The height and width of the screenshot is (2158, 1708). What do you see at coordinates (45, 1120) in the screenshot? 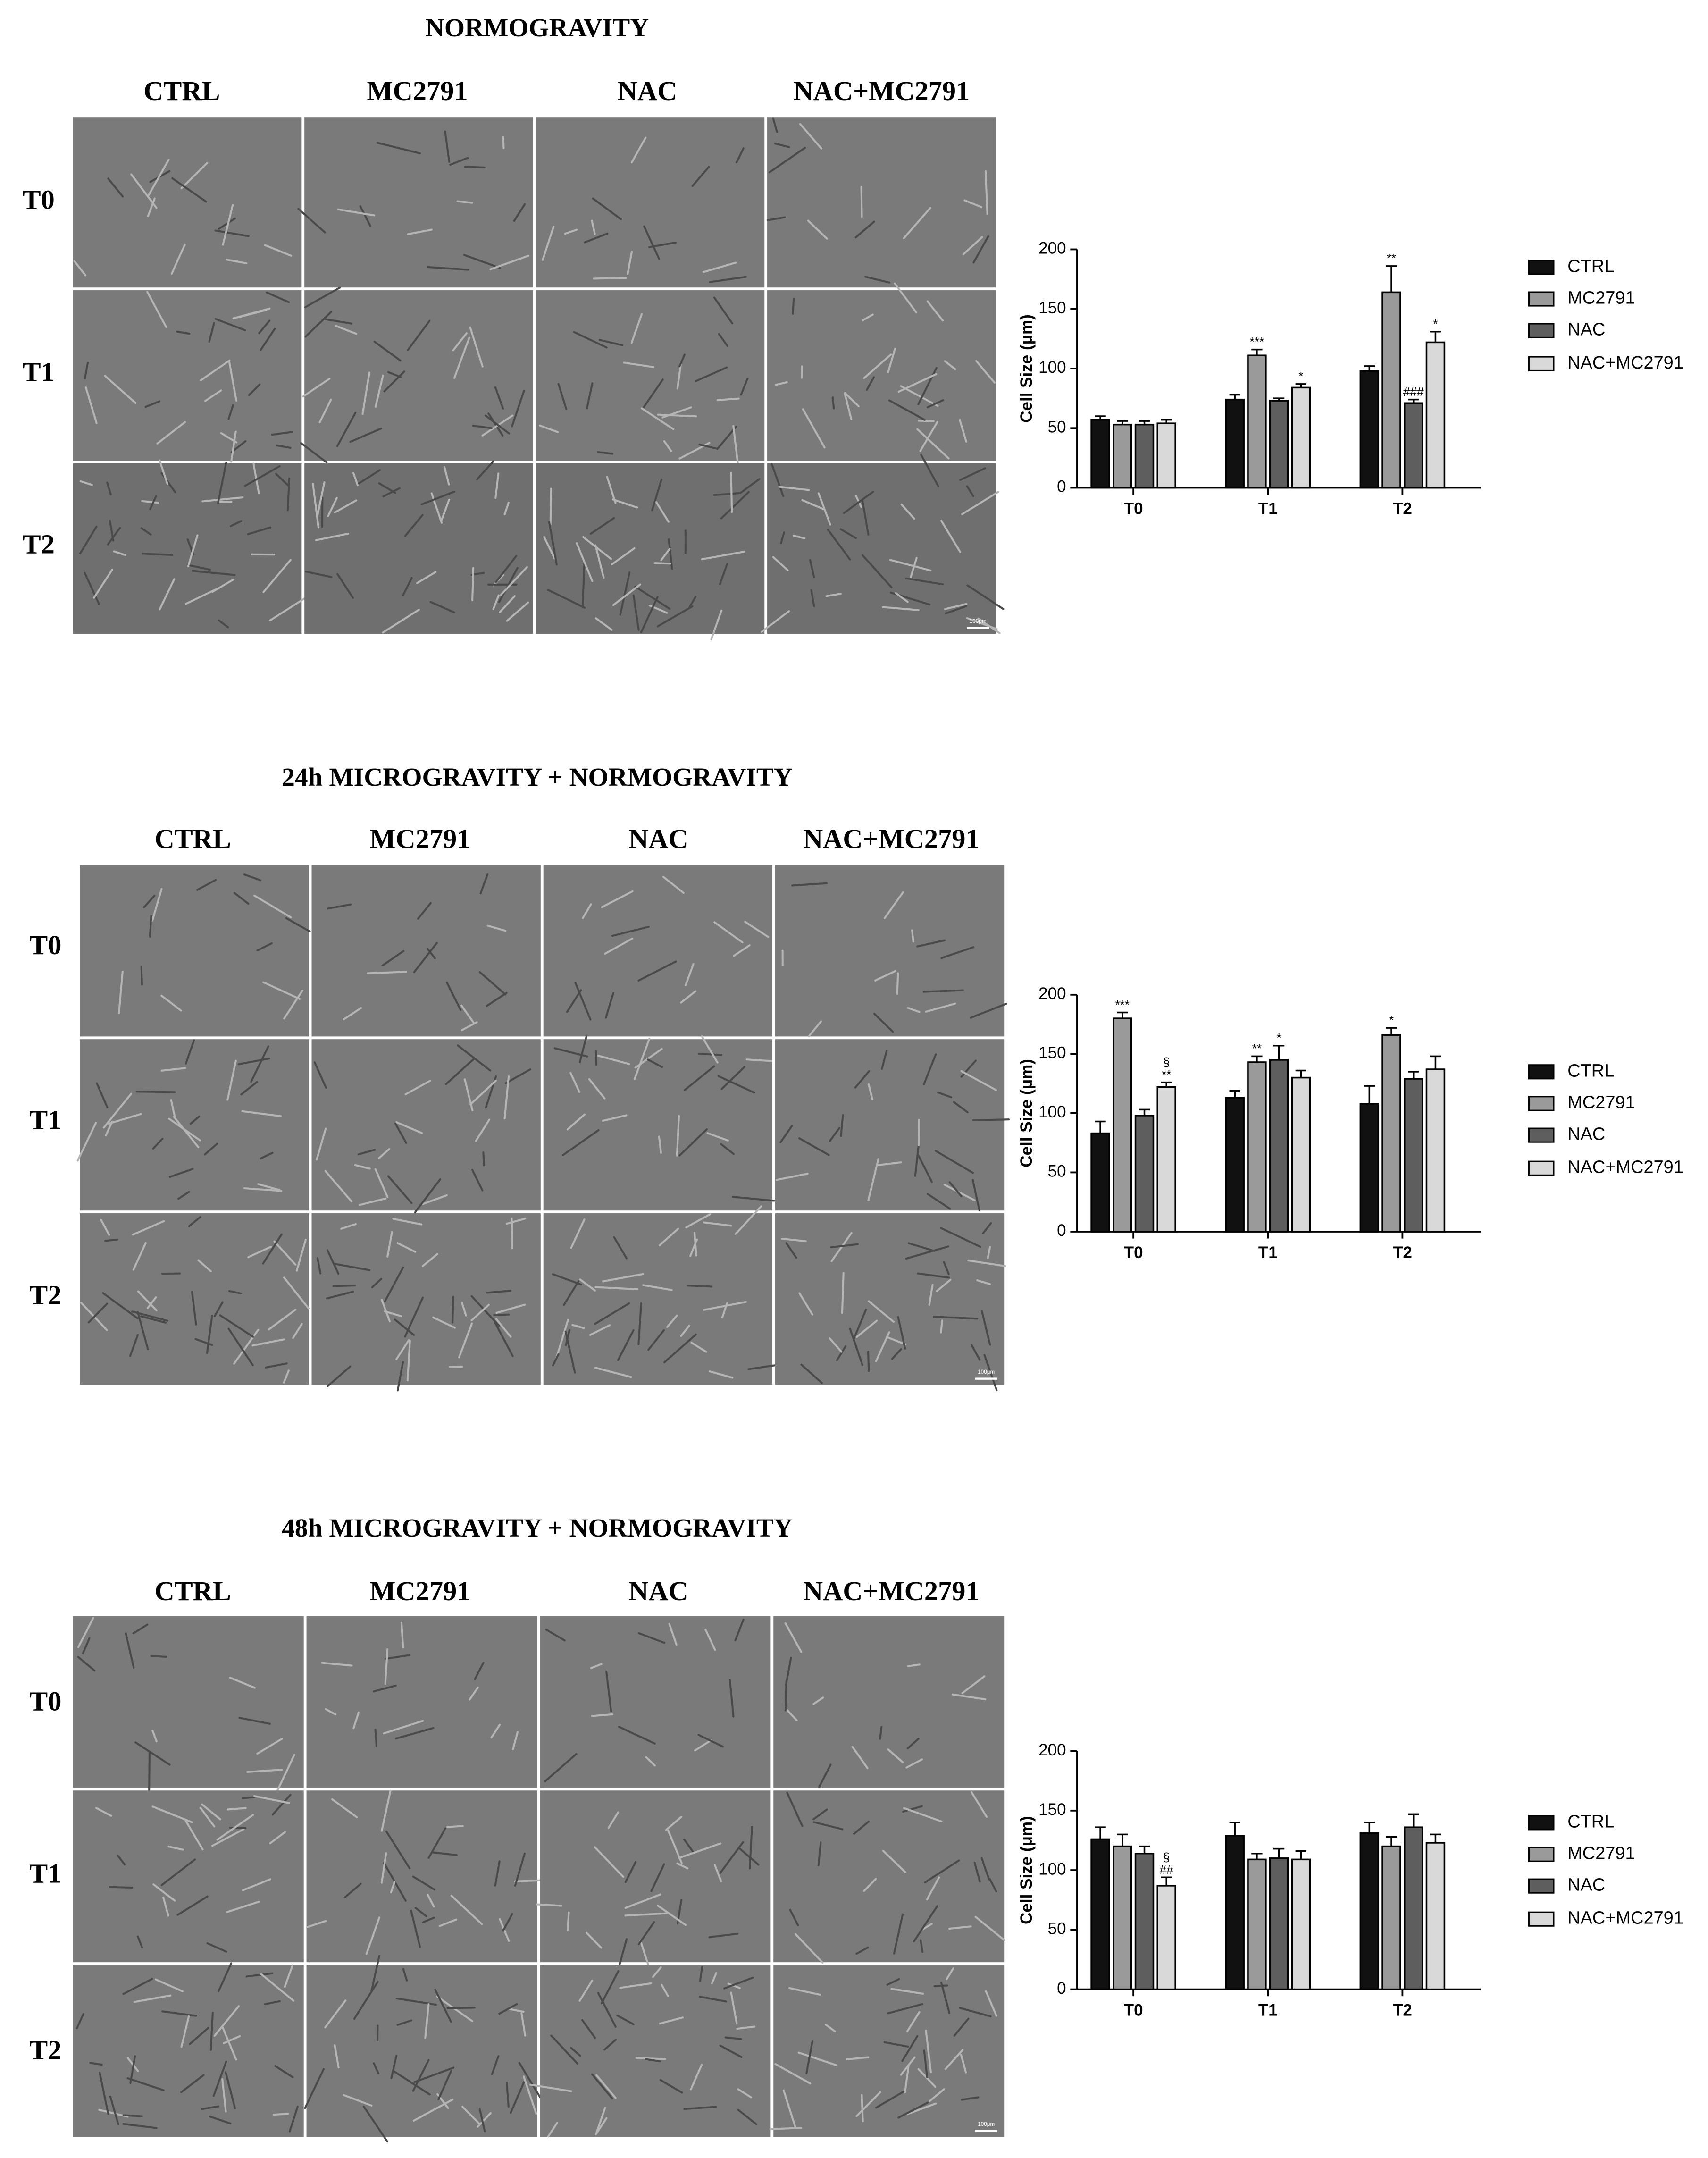
I see `row-label: T1` at bounding box center [45, 1120].